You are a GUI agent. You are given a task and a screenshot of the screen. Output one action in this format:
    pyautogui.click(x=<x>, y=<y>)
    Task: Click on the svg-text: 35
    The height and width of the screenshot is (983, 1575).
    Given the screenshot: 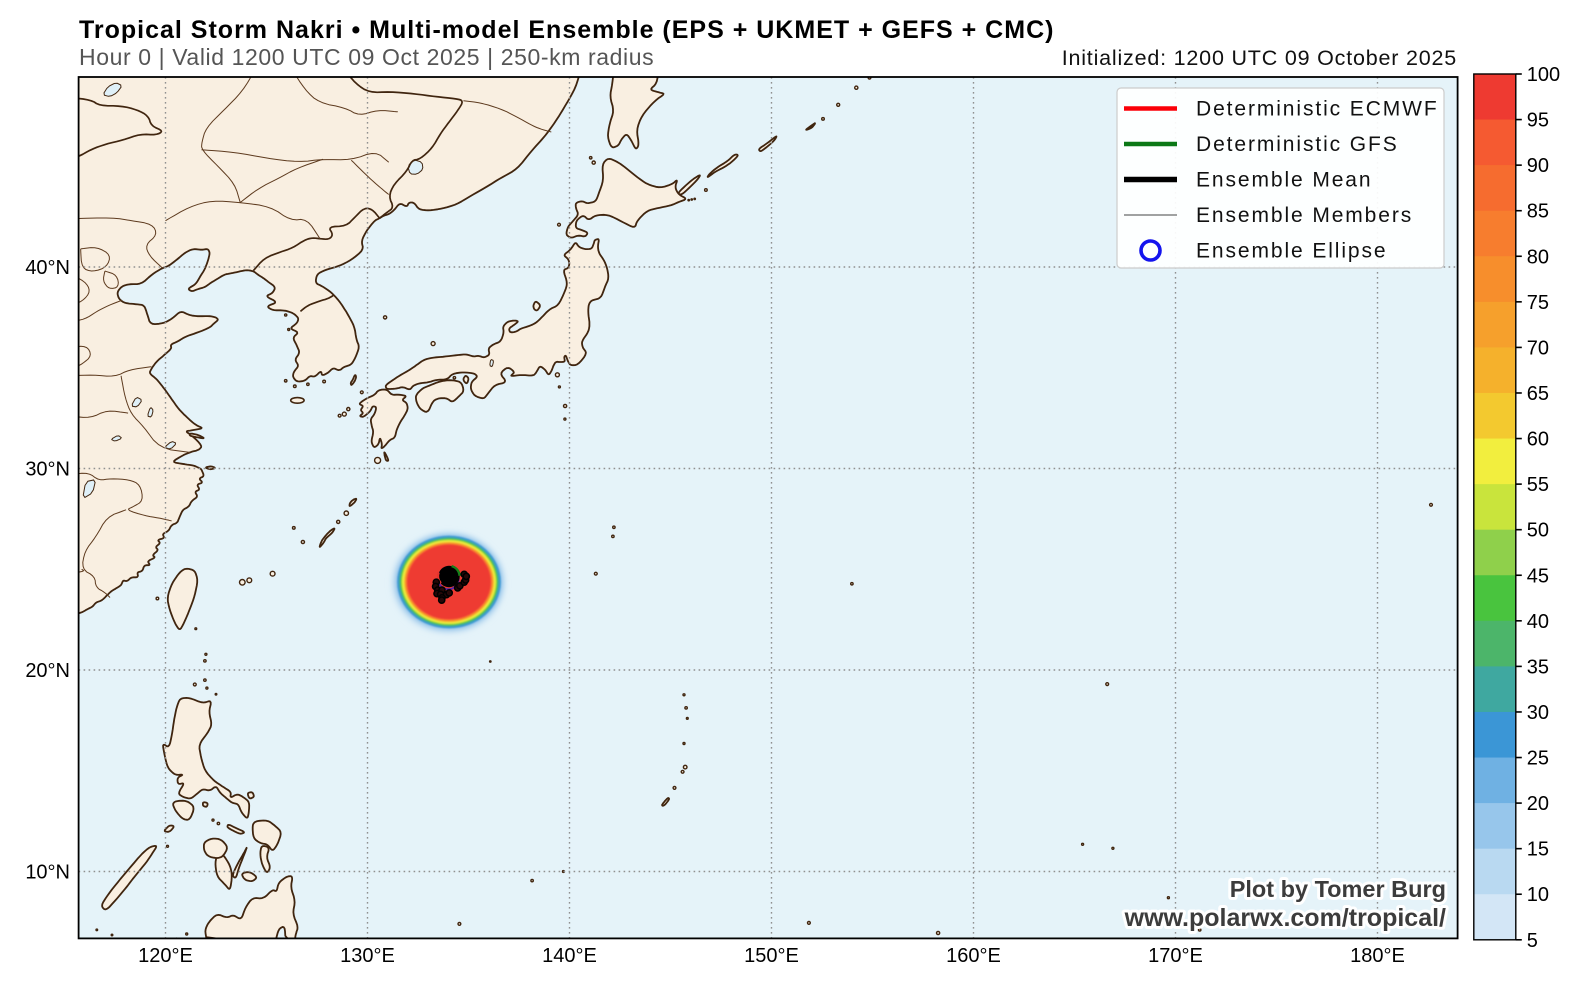 What is the action you would take?
    pyautogui.click(x=1538, y=667)
    